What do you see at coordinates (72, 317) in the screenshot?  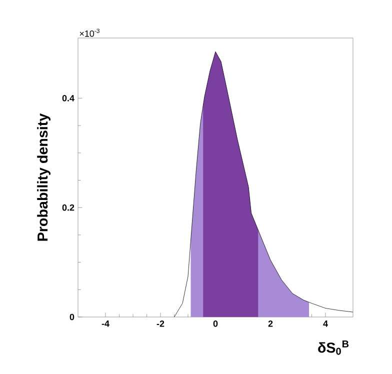 I see `y-tick-label: 0` at bounding box center [72, 317].